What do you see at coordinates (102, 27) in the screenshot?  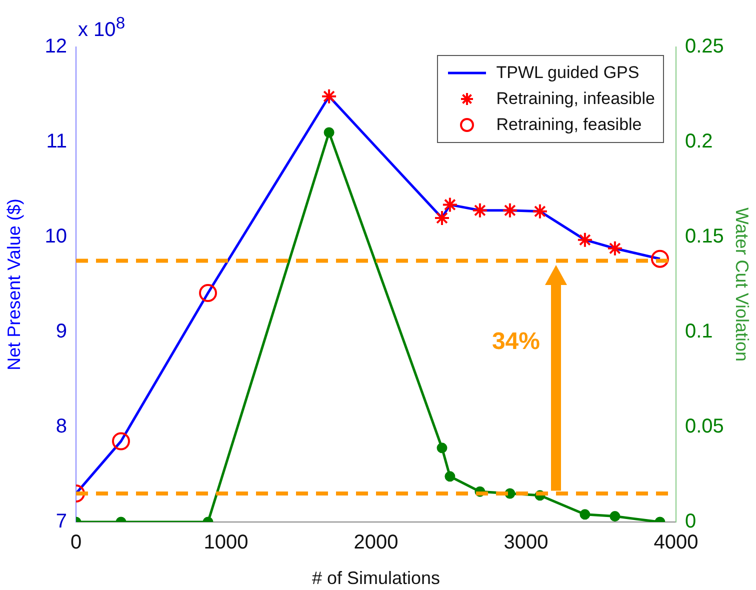 I see `text: x 10$^{8}$` at bounding box center [102, 27].